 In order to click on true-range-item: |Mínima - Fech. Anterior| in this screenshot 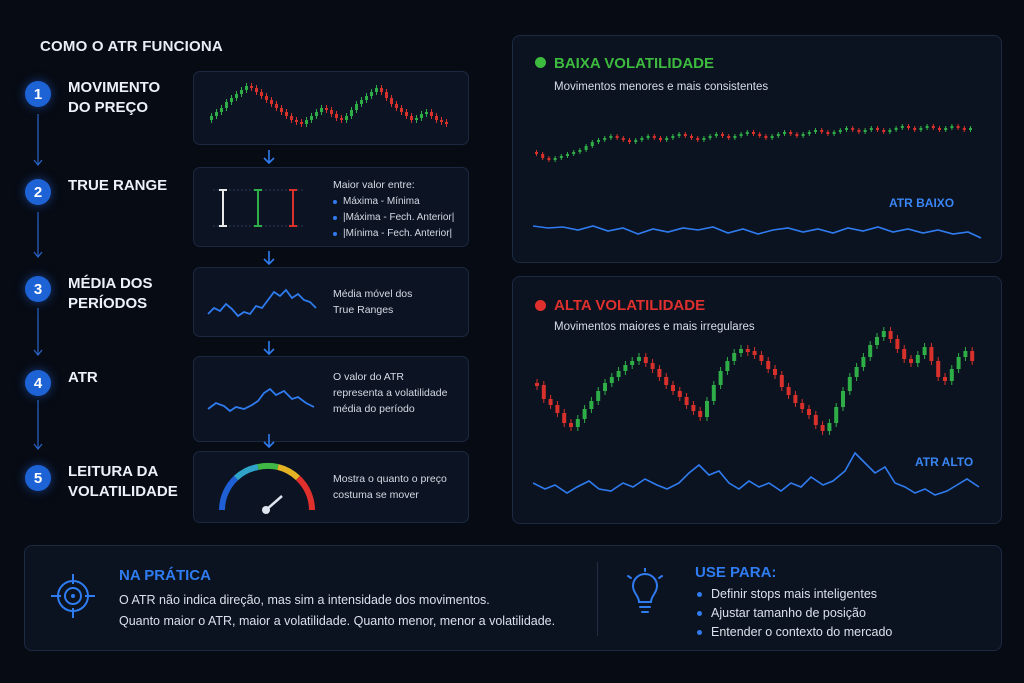, I will do `click(393, 234)`.